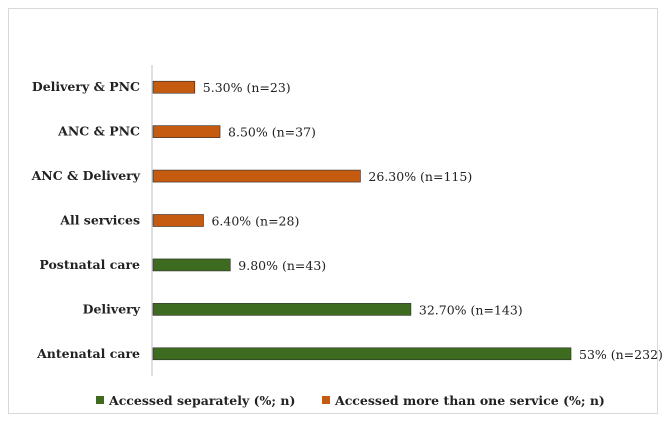 Image resolution: width=667 pixels, height=422 pixels. What do you see at coordinates (326, 400) in the screenshot?
I see `legend-swatch-accessed-more-than-one` at bounding box center [326, 400].